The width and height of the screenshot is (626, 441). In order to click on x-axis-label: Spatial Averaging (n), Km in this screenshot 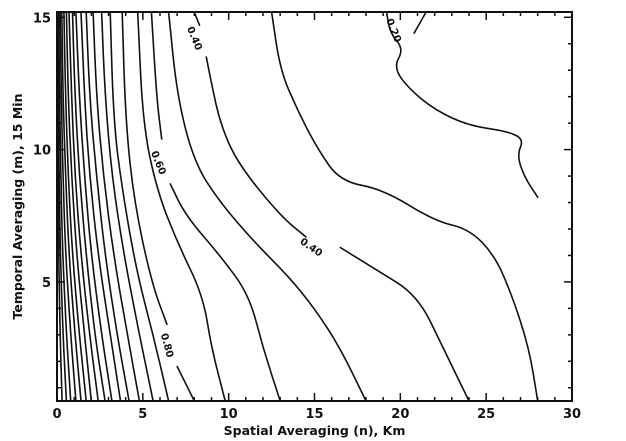, I will do `click(315, 430)`.